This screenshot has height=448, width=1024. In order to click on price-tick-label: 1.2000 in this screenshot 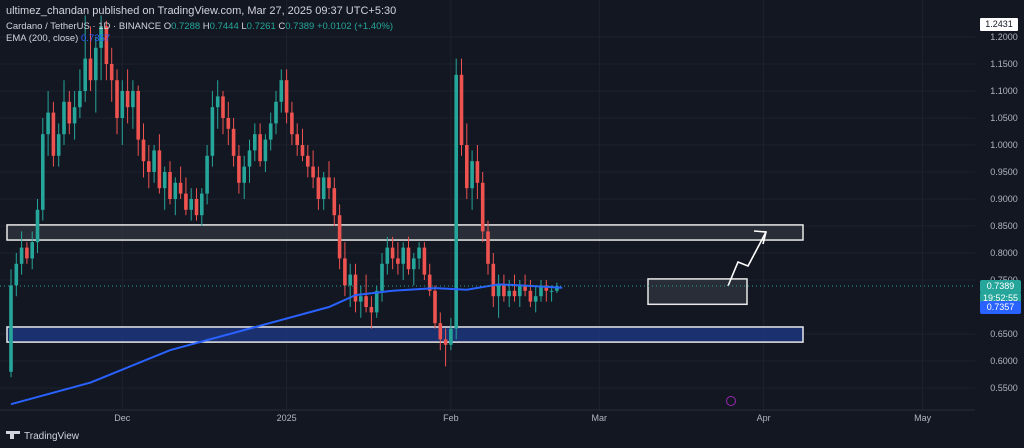, I will do `click(1004, 37)`.